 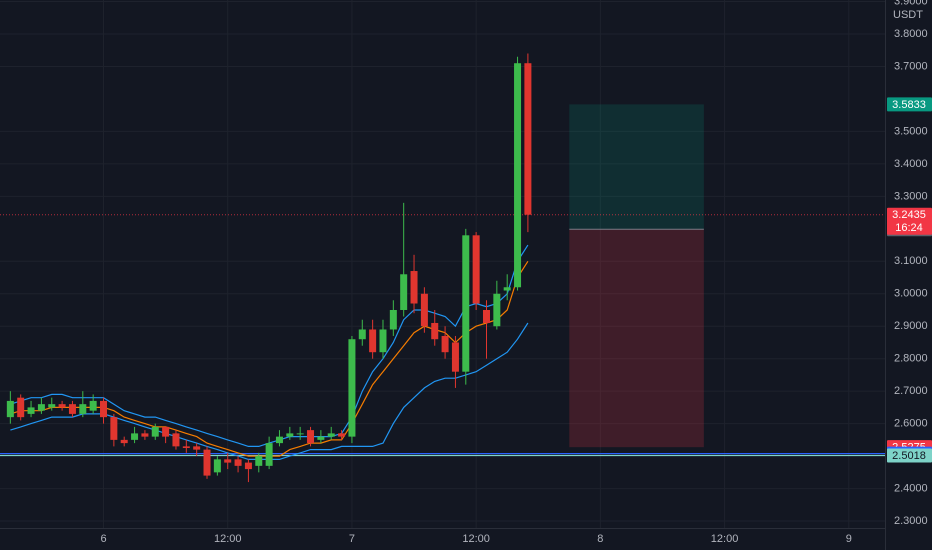 What do you see at coordinates (911, 294) in the screenshot?
I see `y-tick-label: 3.0000` at bounding box center [911, 294].